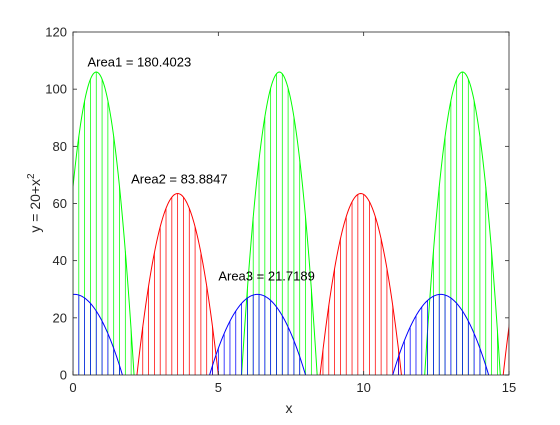  I want to click on y-tick-label: 20, so click(60, 317).